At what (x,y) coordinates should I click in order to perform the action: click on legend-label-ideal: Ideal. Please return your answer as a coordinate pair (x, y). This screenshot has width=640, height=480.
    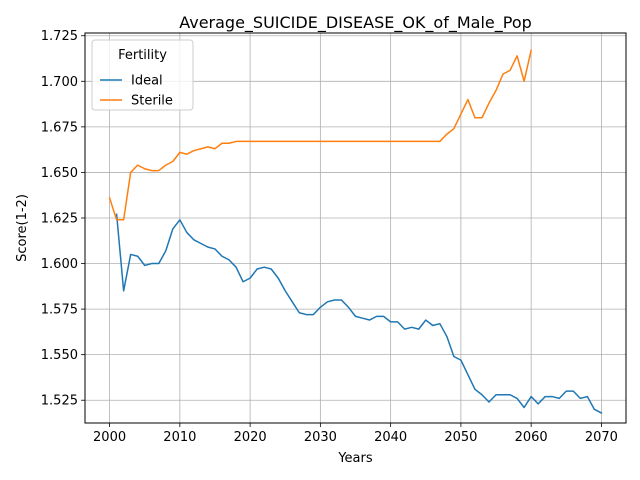
    Looking at the image, I should click on (147, 81).